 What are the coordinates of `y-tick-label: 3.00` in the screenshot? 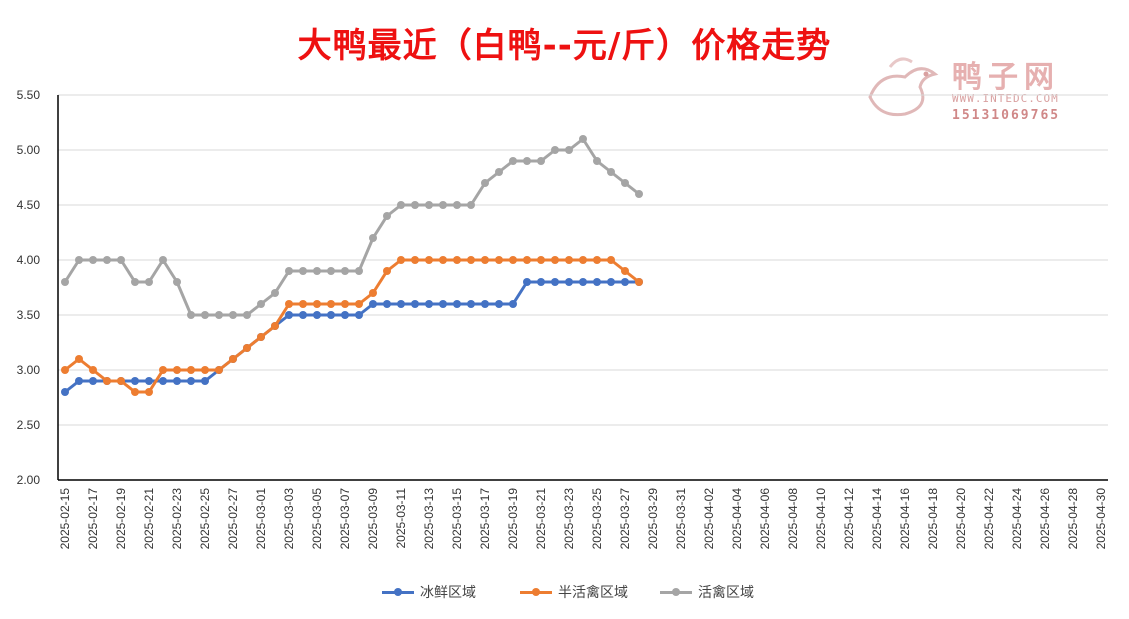 It's located at (29, 370).